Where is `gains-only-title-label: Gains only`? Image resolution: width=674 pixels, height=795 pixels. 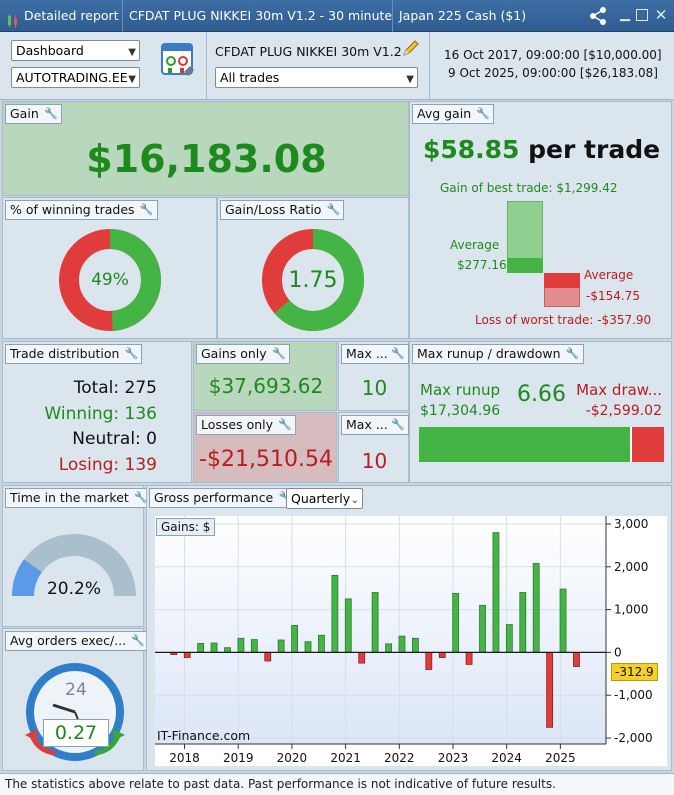 gains-only-title-label: Gains only is located at coordinates (234, 353).